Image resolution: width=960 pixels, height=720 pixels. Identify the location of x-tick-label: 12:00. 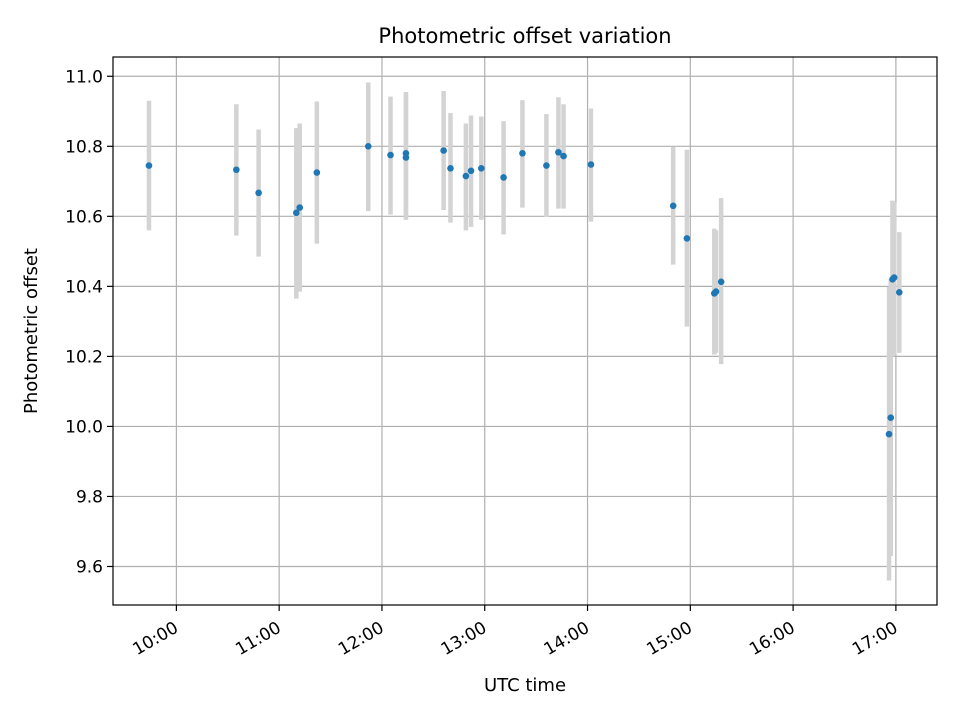
(361, 639).